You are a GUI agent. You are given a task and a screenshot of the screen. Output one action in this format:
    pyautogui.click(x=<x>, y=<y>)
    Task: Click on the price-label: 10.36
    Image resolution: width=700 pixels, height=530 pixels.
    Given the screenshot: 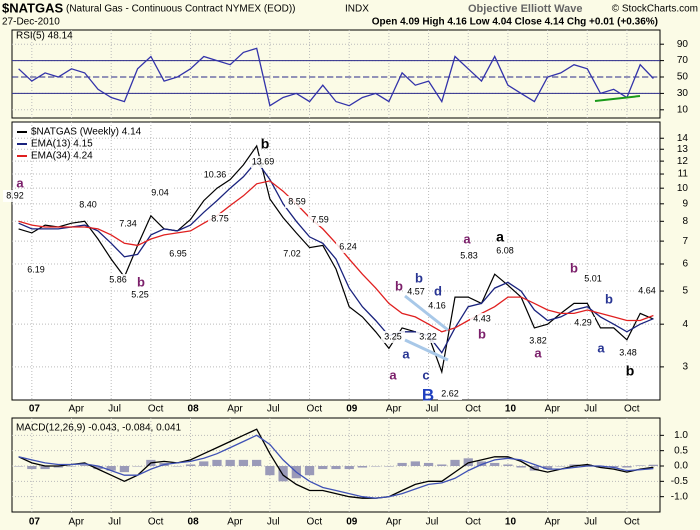 What is the action you would take?
    pyautogui.click(x=215, y=174)
    